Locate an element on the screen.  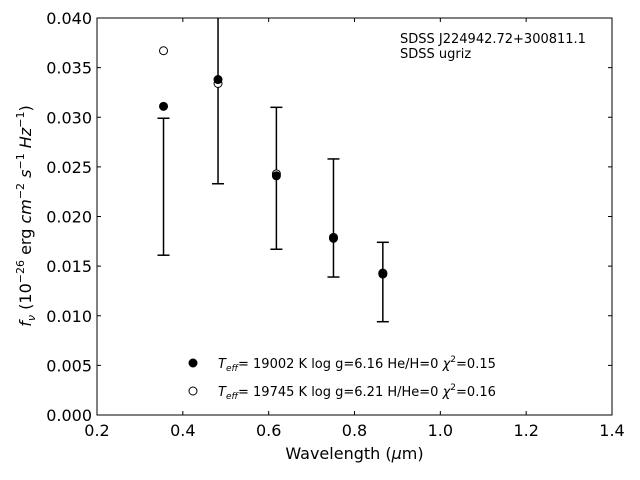
x-tick-label: 0.4 is located at coordinates (182, 430).